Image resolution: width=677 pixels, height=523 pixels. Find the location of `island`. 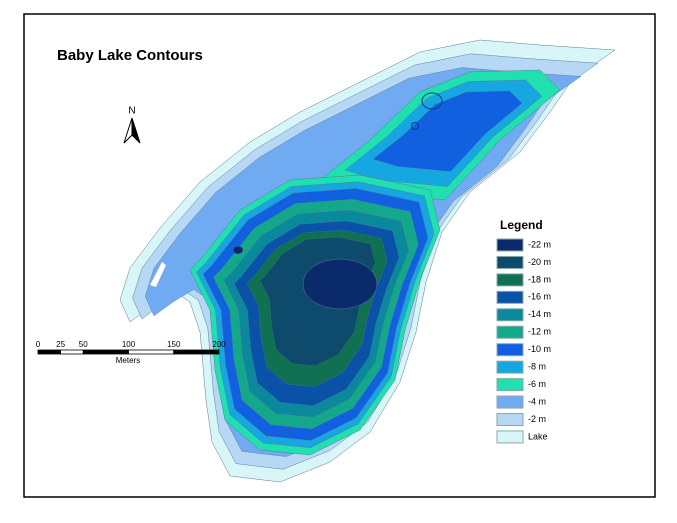

island is located at coordinates (158, 274).